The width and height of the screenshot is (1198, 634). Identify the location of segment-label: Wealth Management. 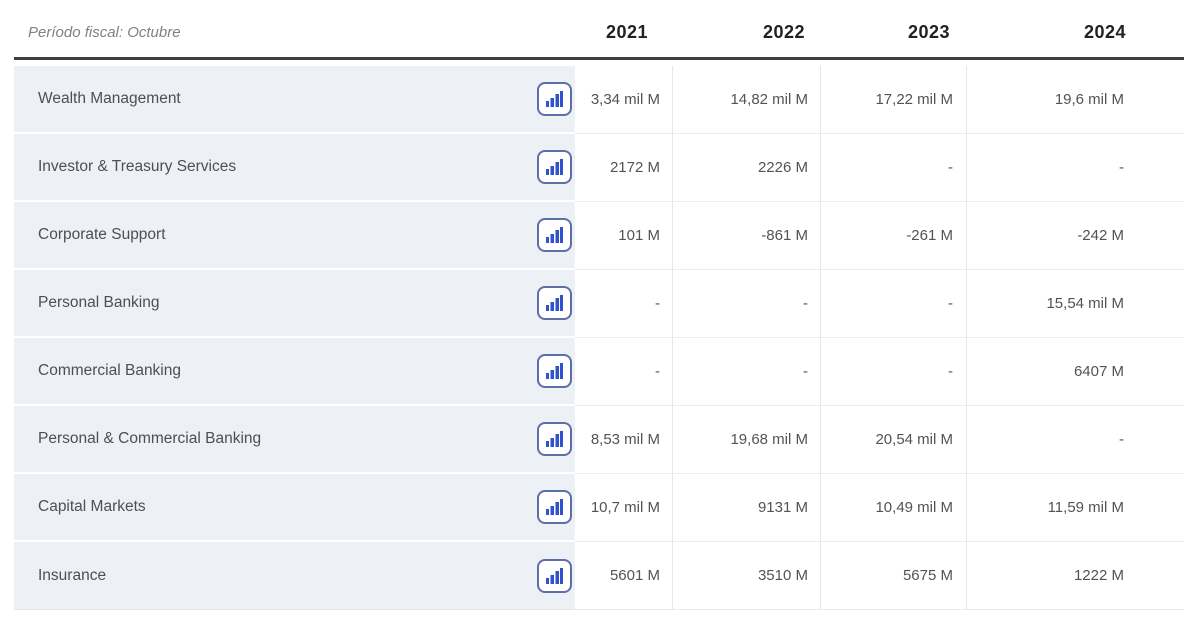
(109, 98).